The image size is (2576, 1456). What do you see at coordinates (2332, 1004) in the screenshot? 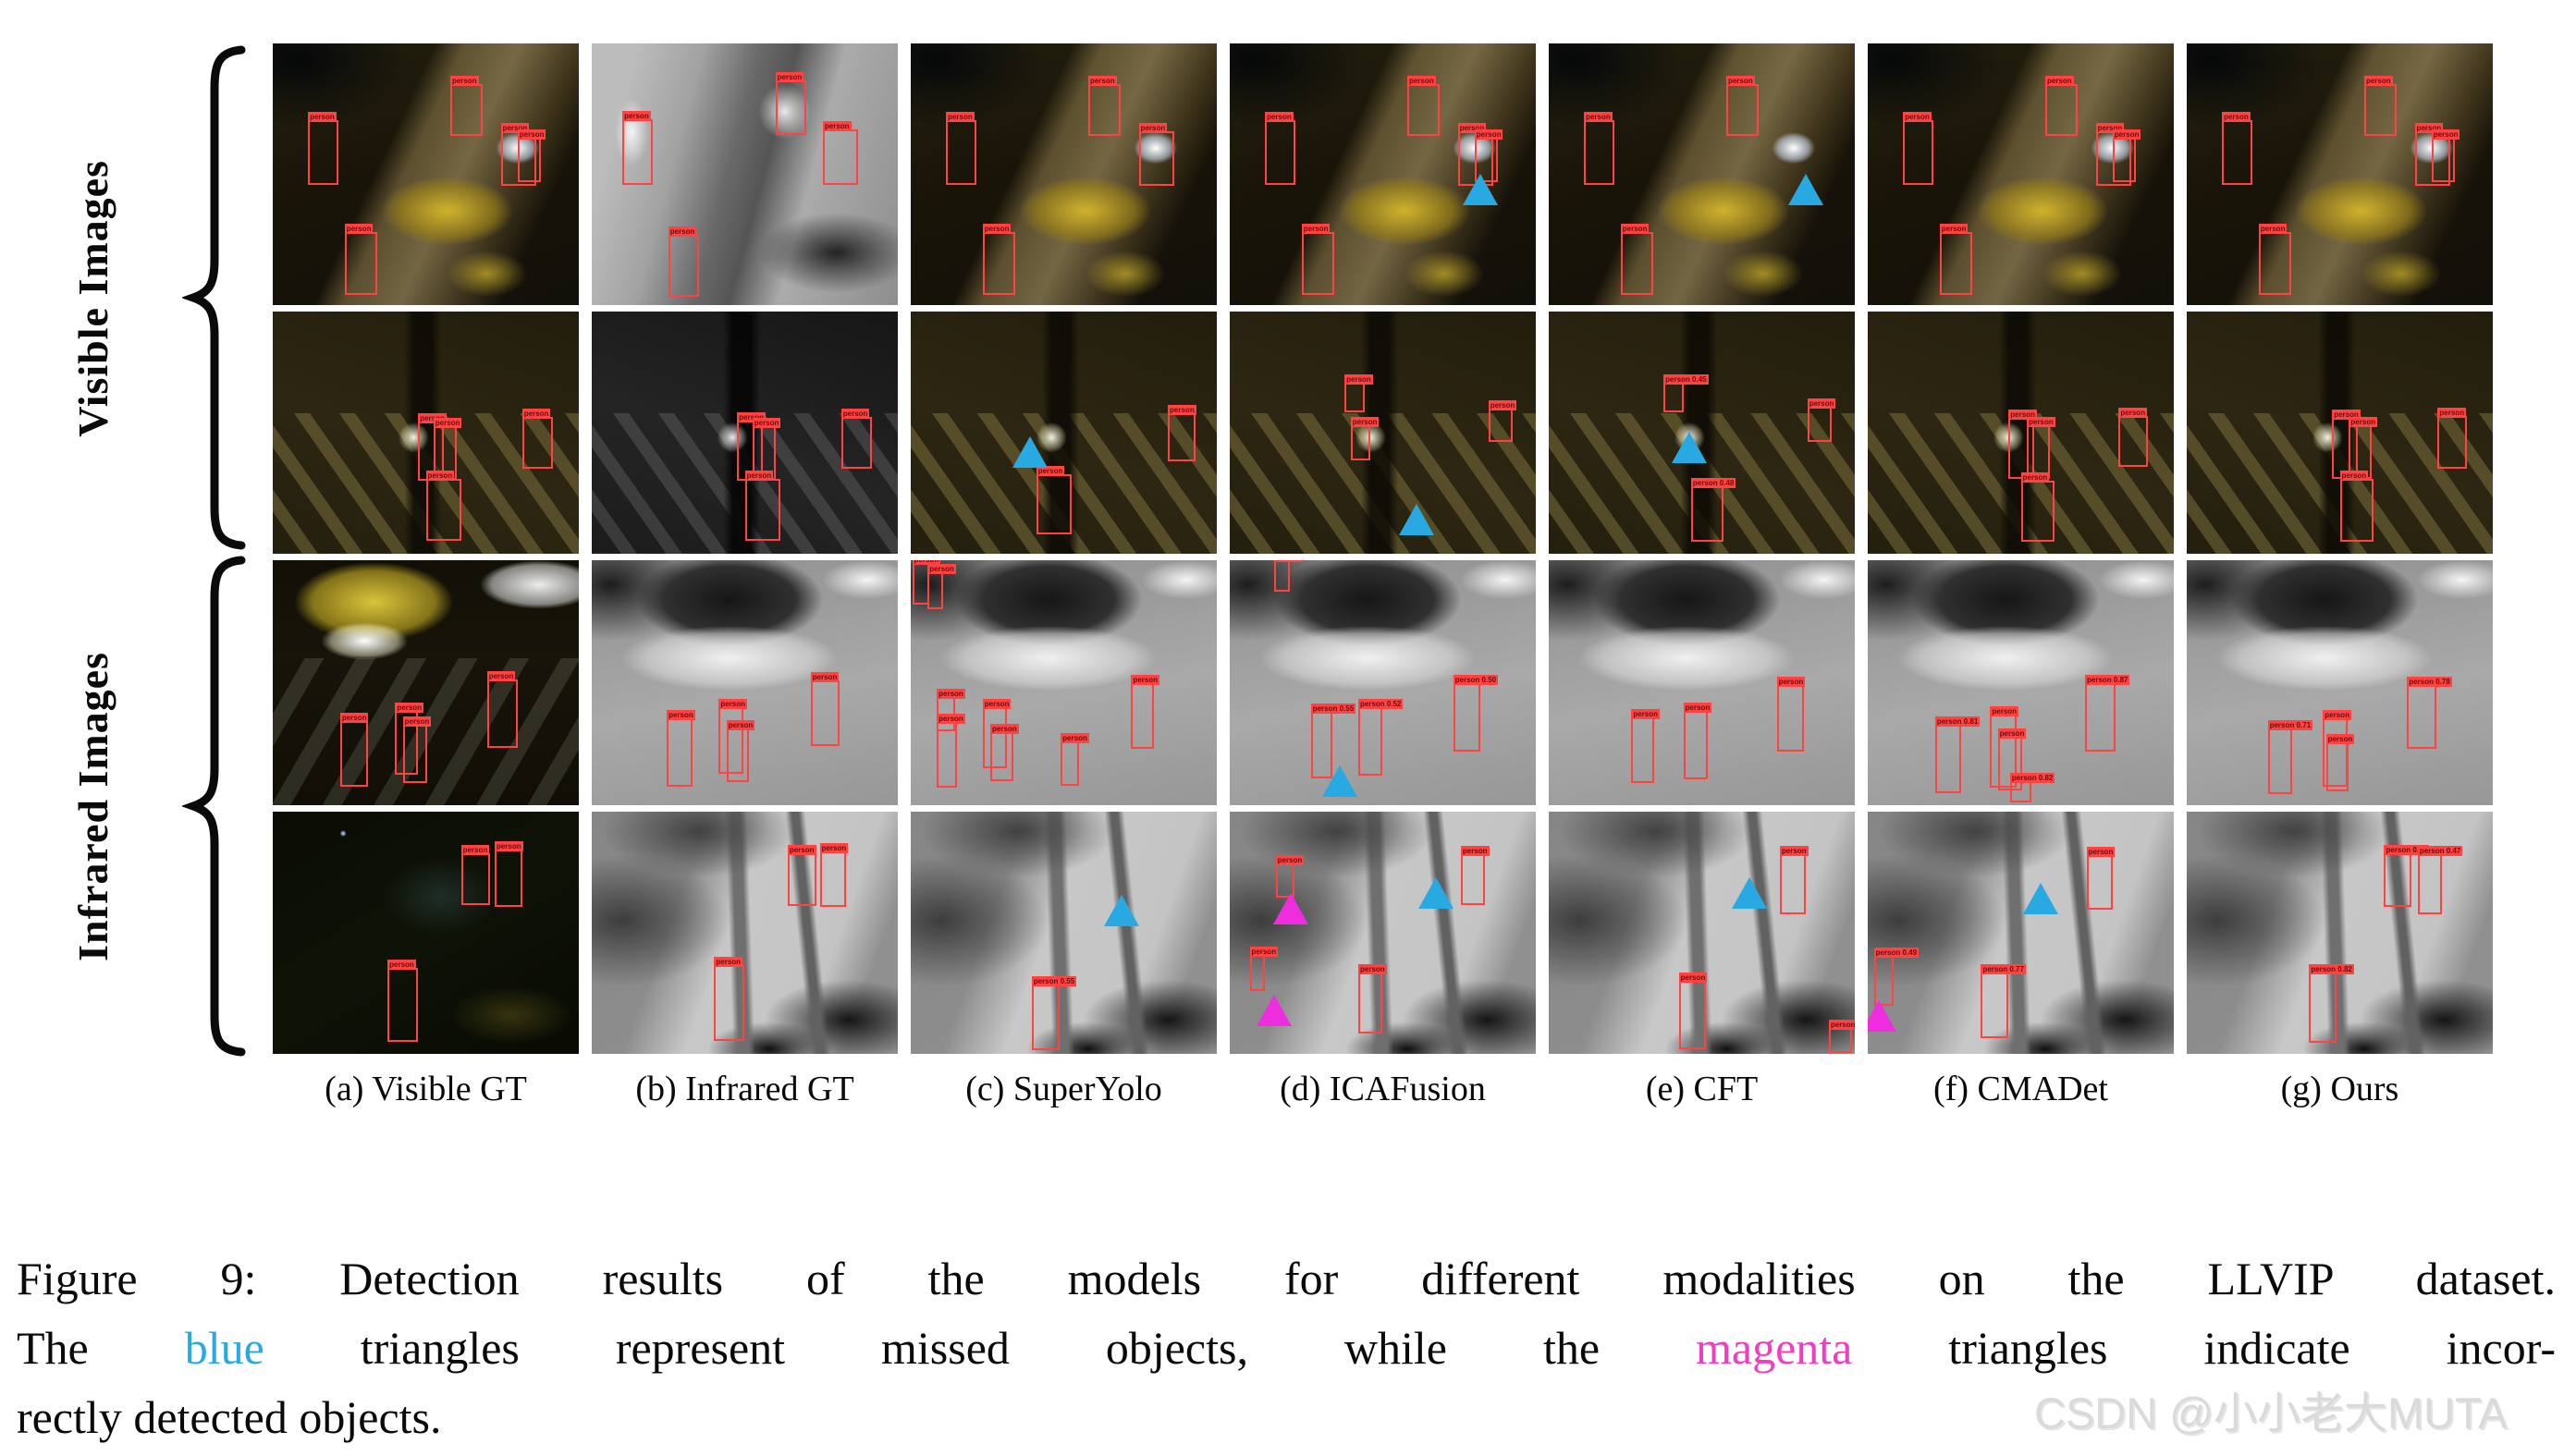
I see `detection-bbox: person 0.82` at bounding box center [2332, 1004].